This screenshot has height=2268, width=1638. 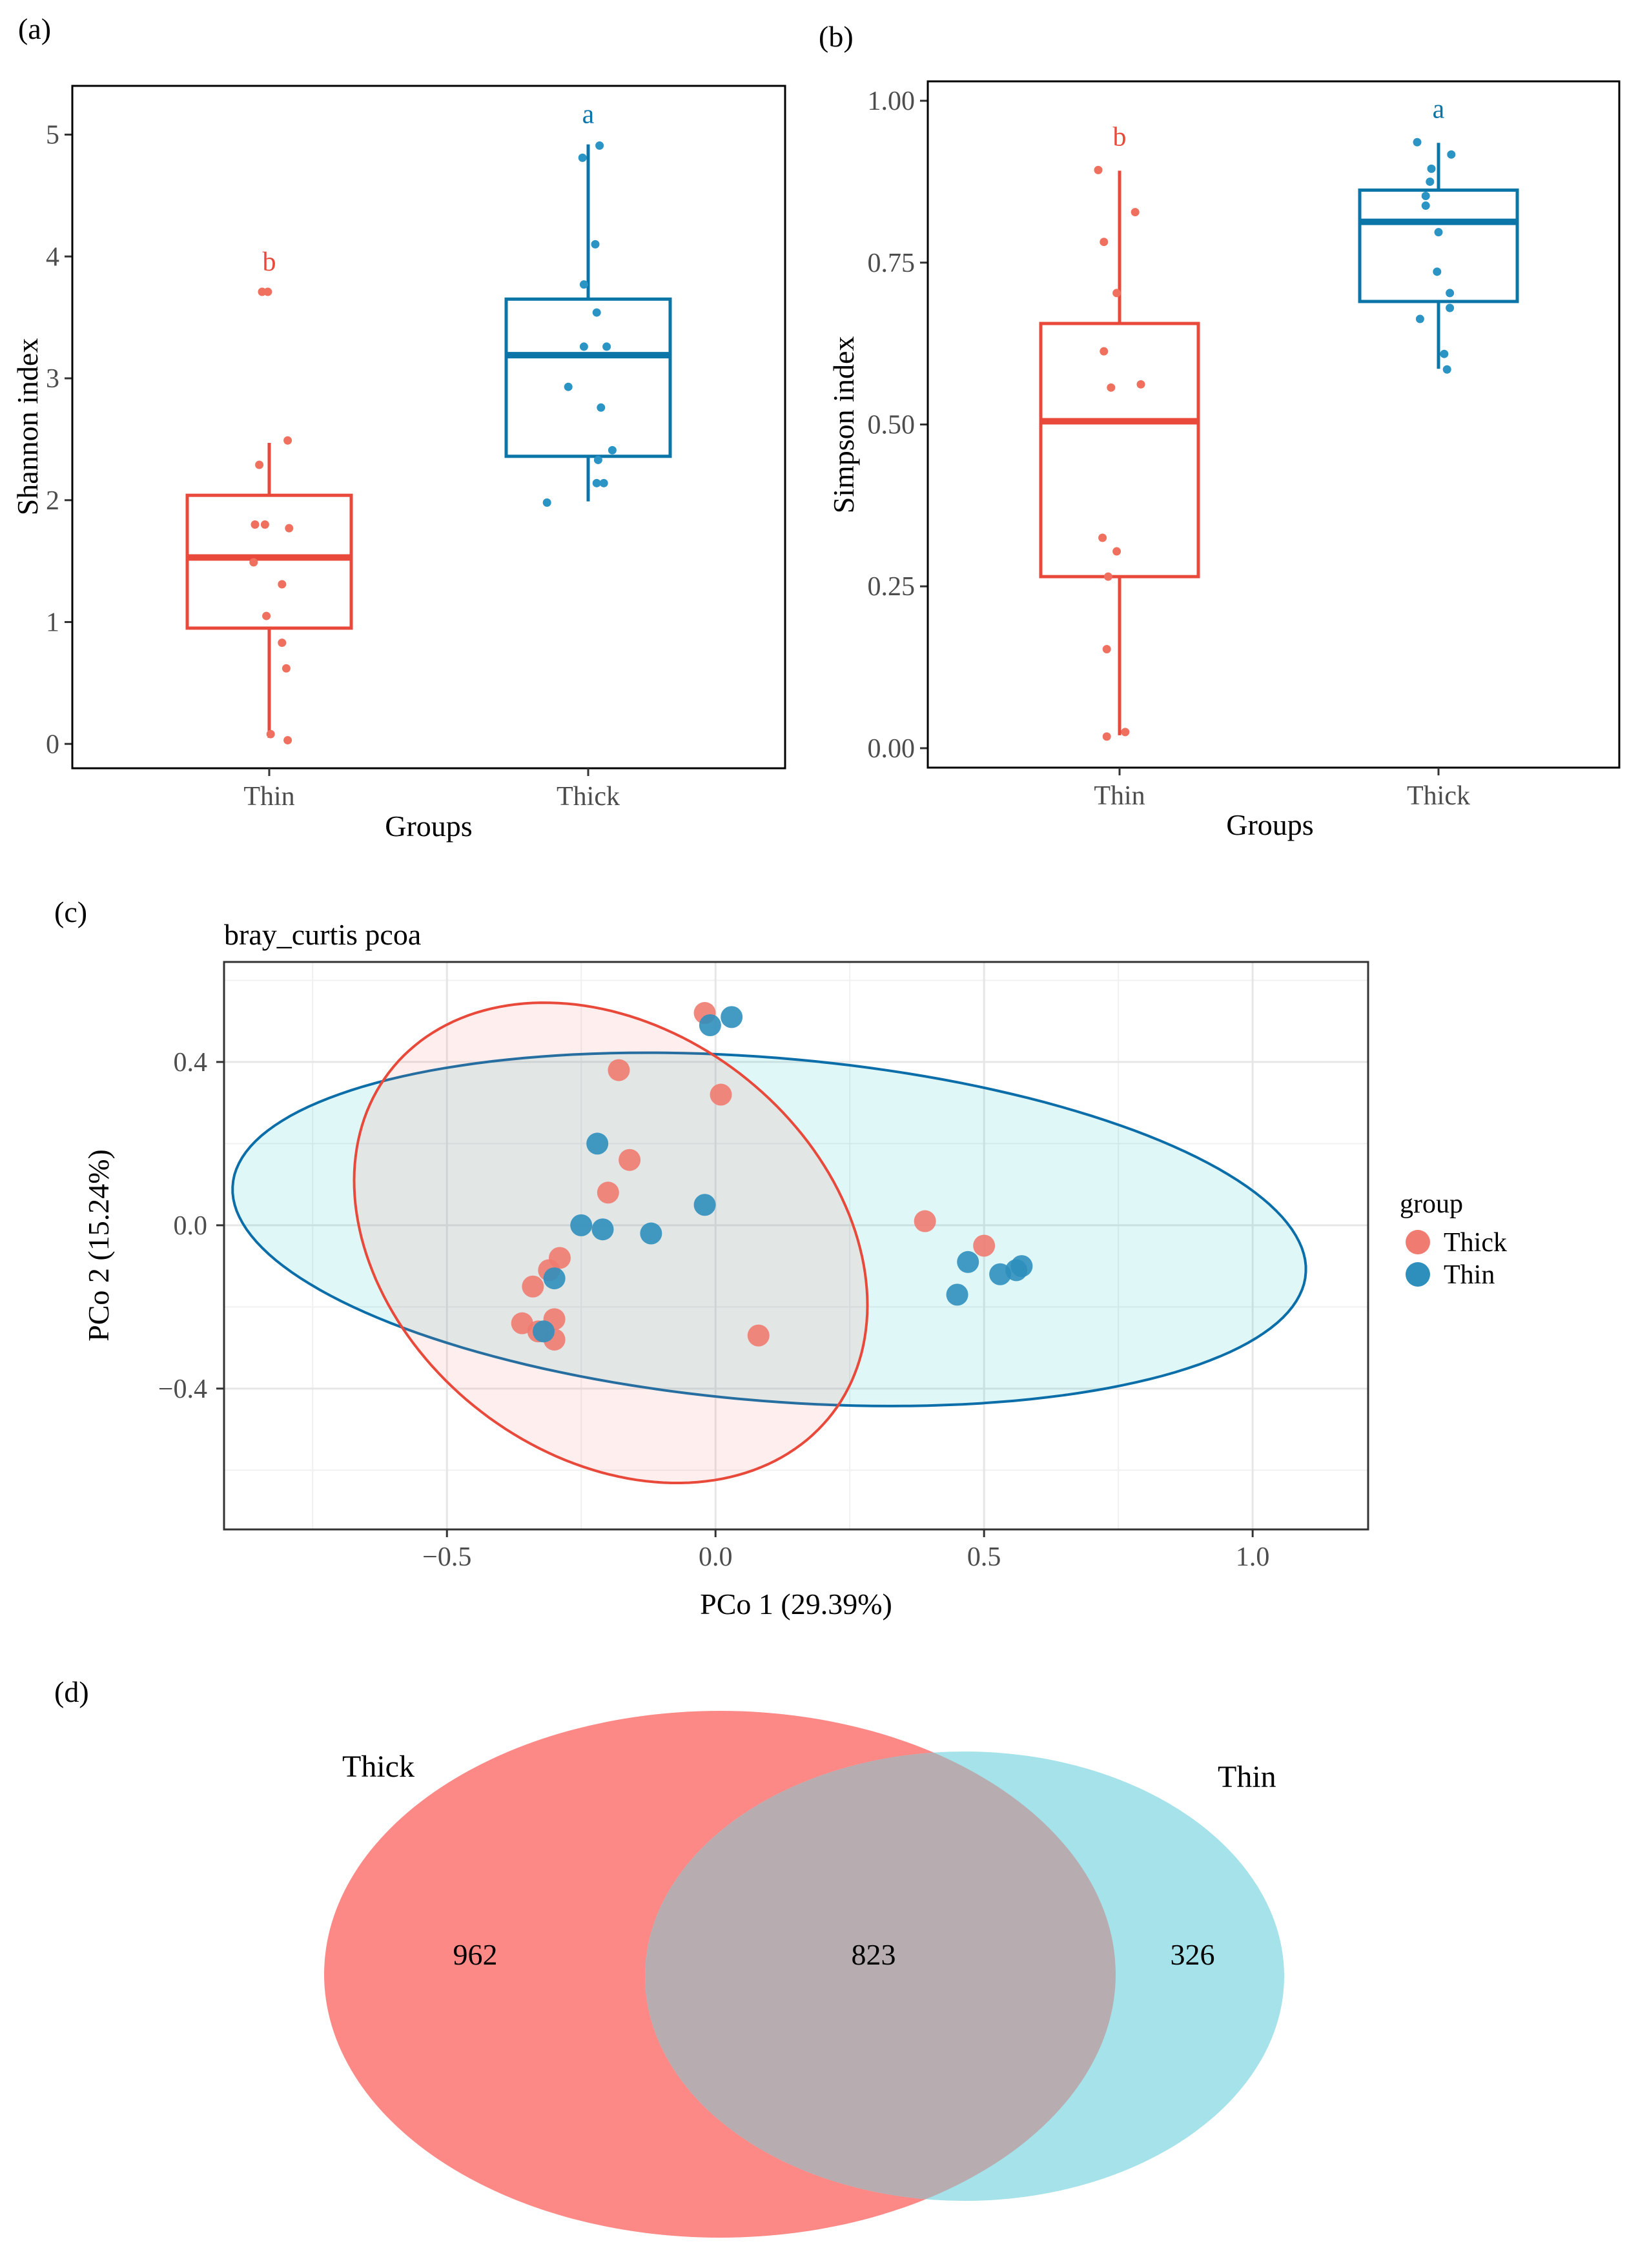 What do you see at coordinates (1193, 1954) in the screenshot?
I see `venn-count-thin-only: 326` at bounding box center [1193, 1954].